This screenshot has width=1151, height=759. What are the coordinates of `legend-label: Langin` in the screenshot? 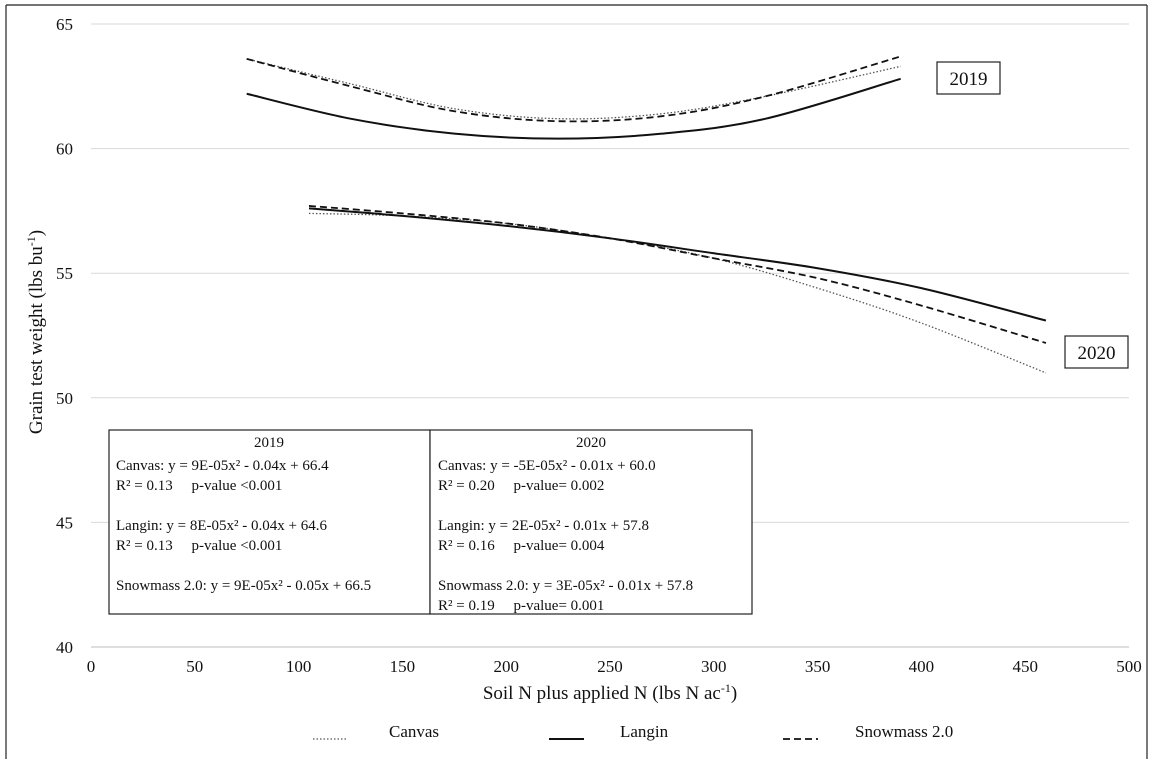 It's located at (644, 731).